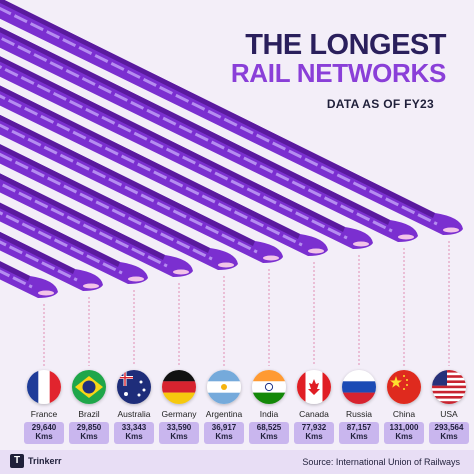 The width and height of the screenshot is (474, 474). I want to click on rail-length-badge: 293,564 Kms, so click(449, 433).